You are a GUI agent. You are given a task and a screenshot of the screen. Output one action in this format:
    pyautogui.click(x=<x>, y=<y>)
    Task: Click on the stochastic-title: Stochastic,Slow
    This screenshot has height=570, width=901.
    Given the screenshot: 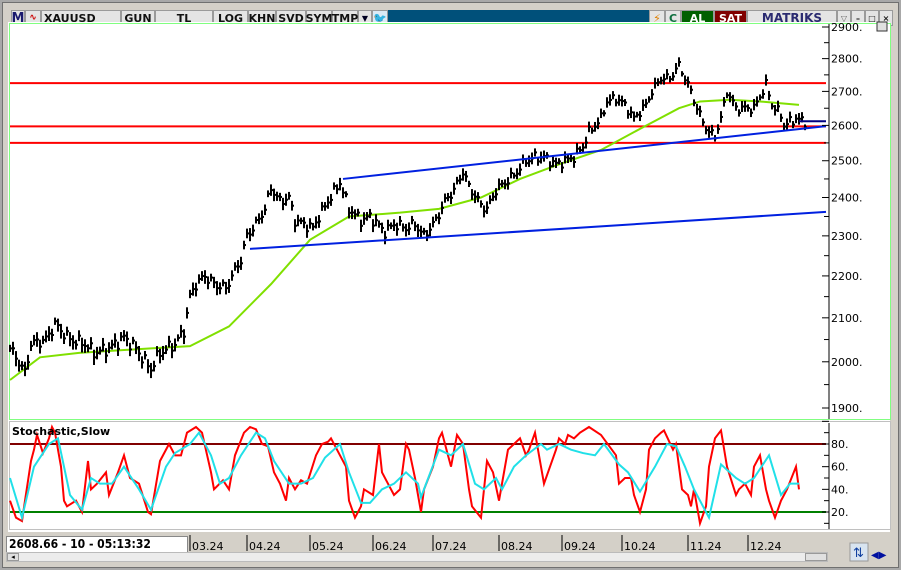 What is the action you would take?
    pyautogui.click(x=61, y=431)
    